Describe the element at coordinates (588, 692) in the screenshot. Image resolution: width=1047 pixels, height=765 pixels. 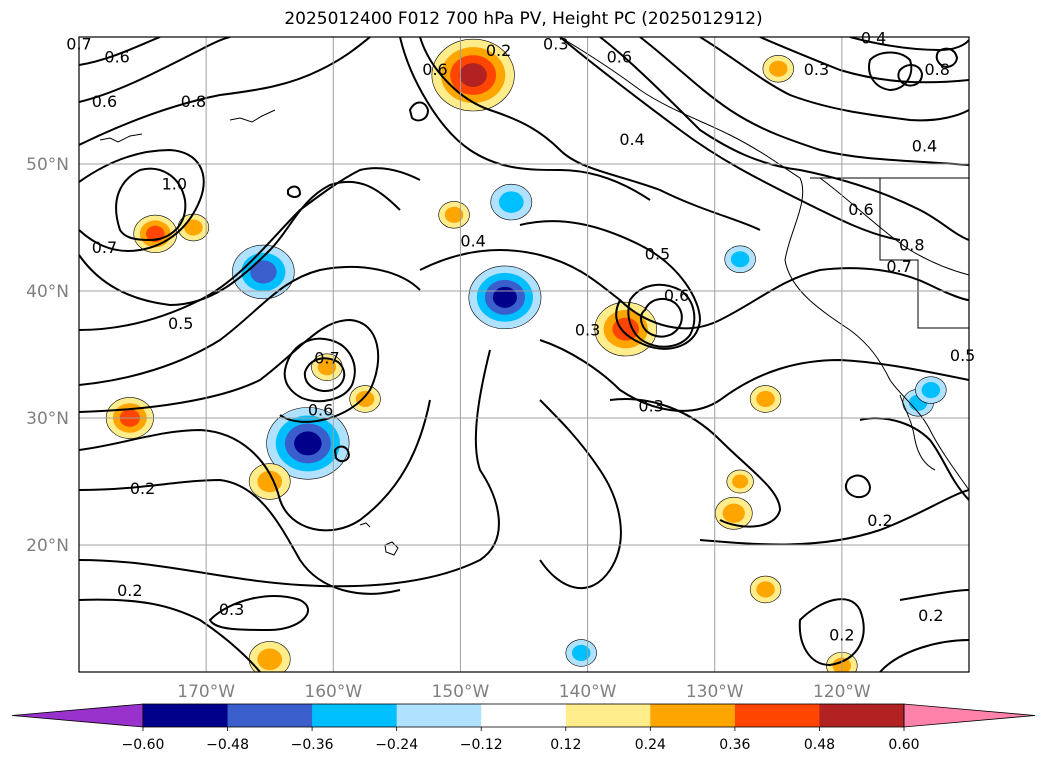
I see `lon-tick-label: 140°W` at that location.